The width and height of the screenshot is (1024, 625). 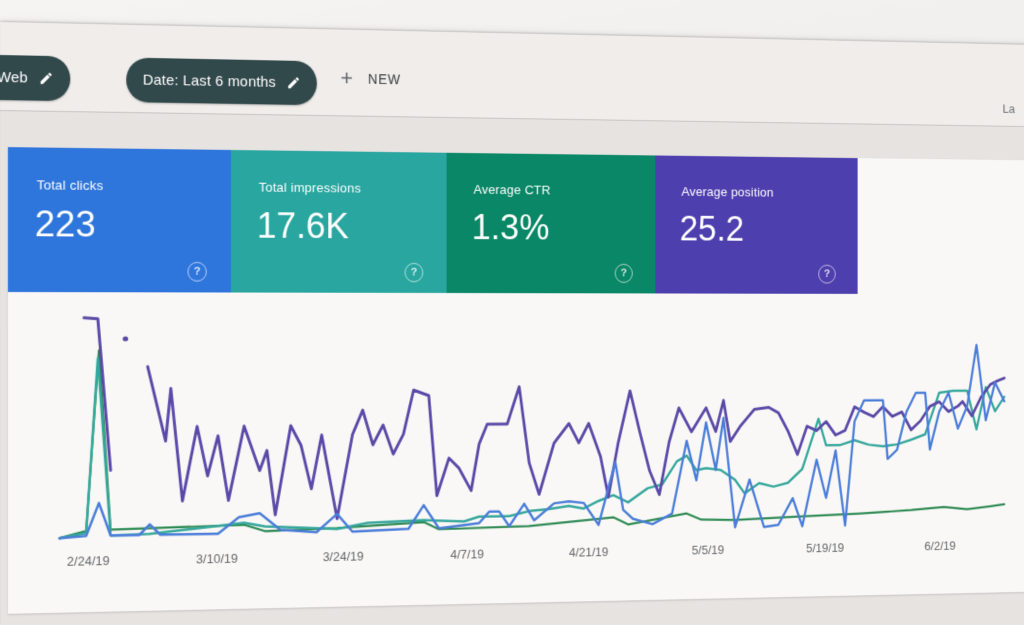 What do you see at coordinates (125, 339) in the screenshot?
I see `isolated-data-point` at bounding box center [125, 339].